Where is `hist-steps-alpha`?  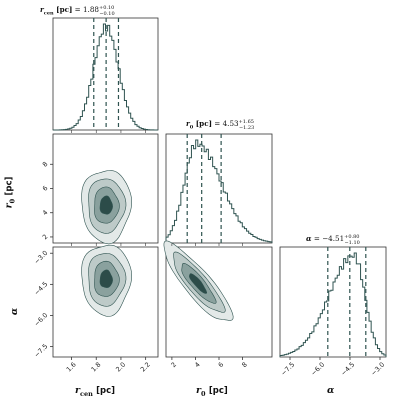
hist-steps-alpha is located at coordinates (333, 304).